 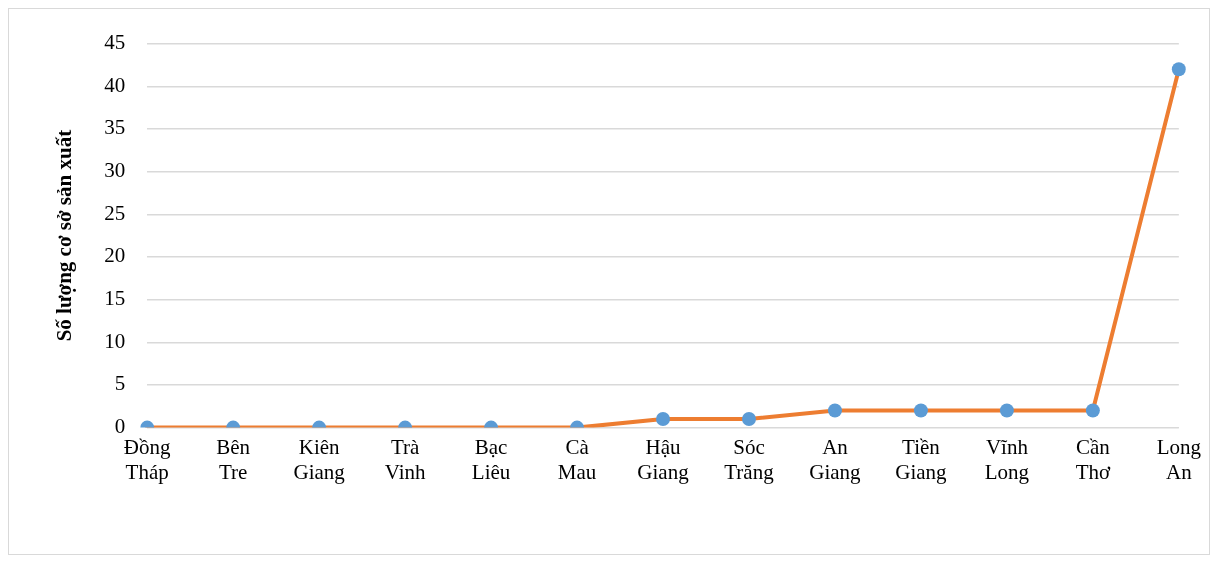 What do you see at coordinates (115, 42) in the screenshot?
I see `y-tick-label: 45` at bounding box center [115, 42].